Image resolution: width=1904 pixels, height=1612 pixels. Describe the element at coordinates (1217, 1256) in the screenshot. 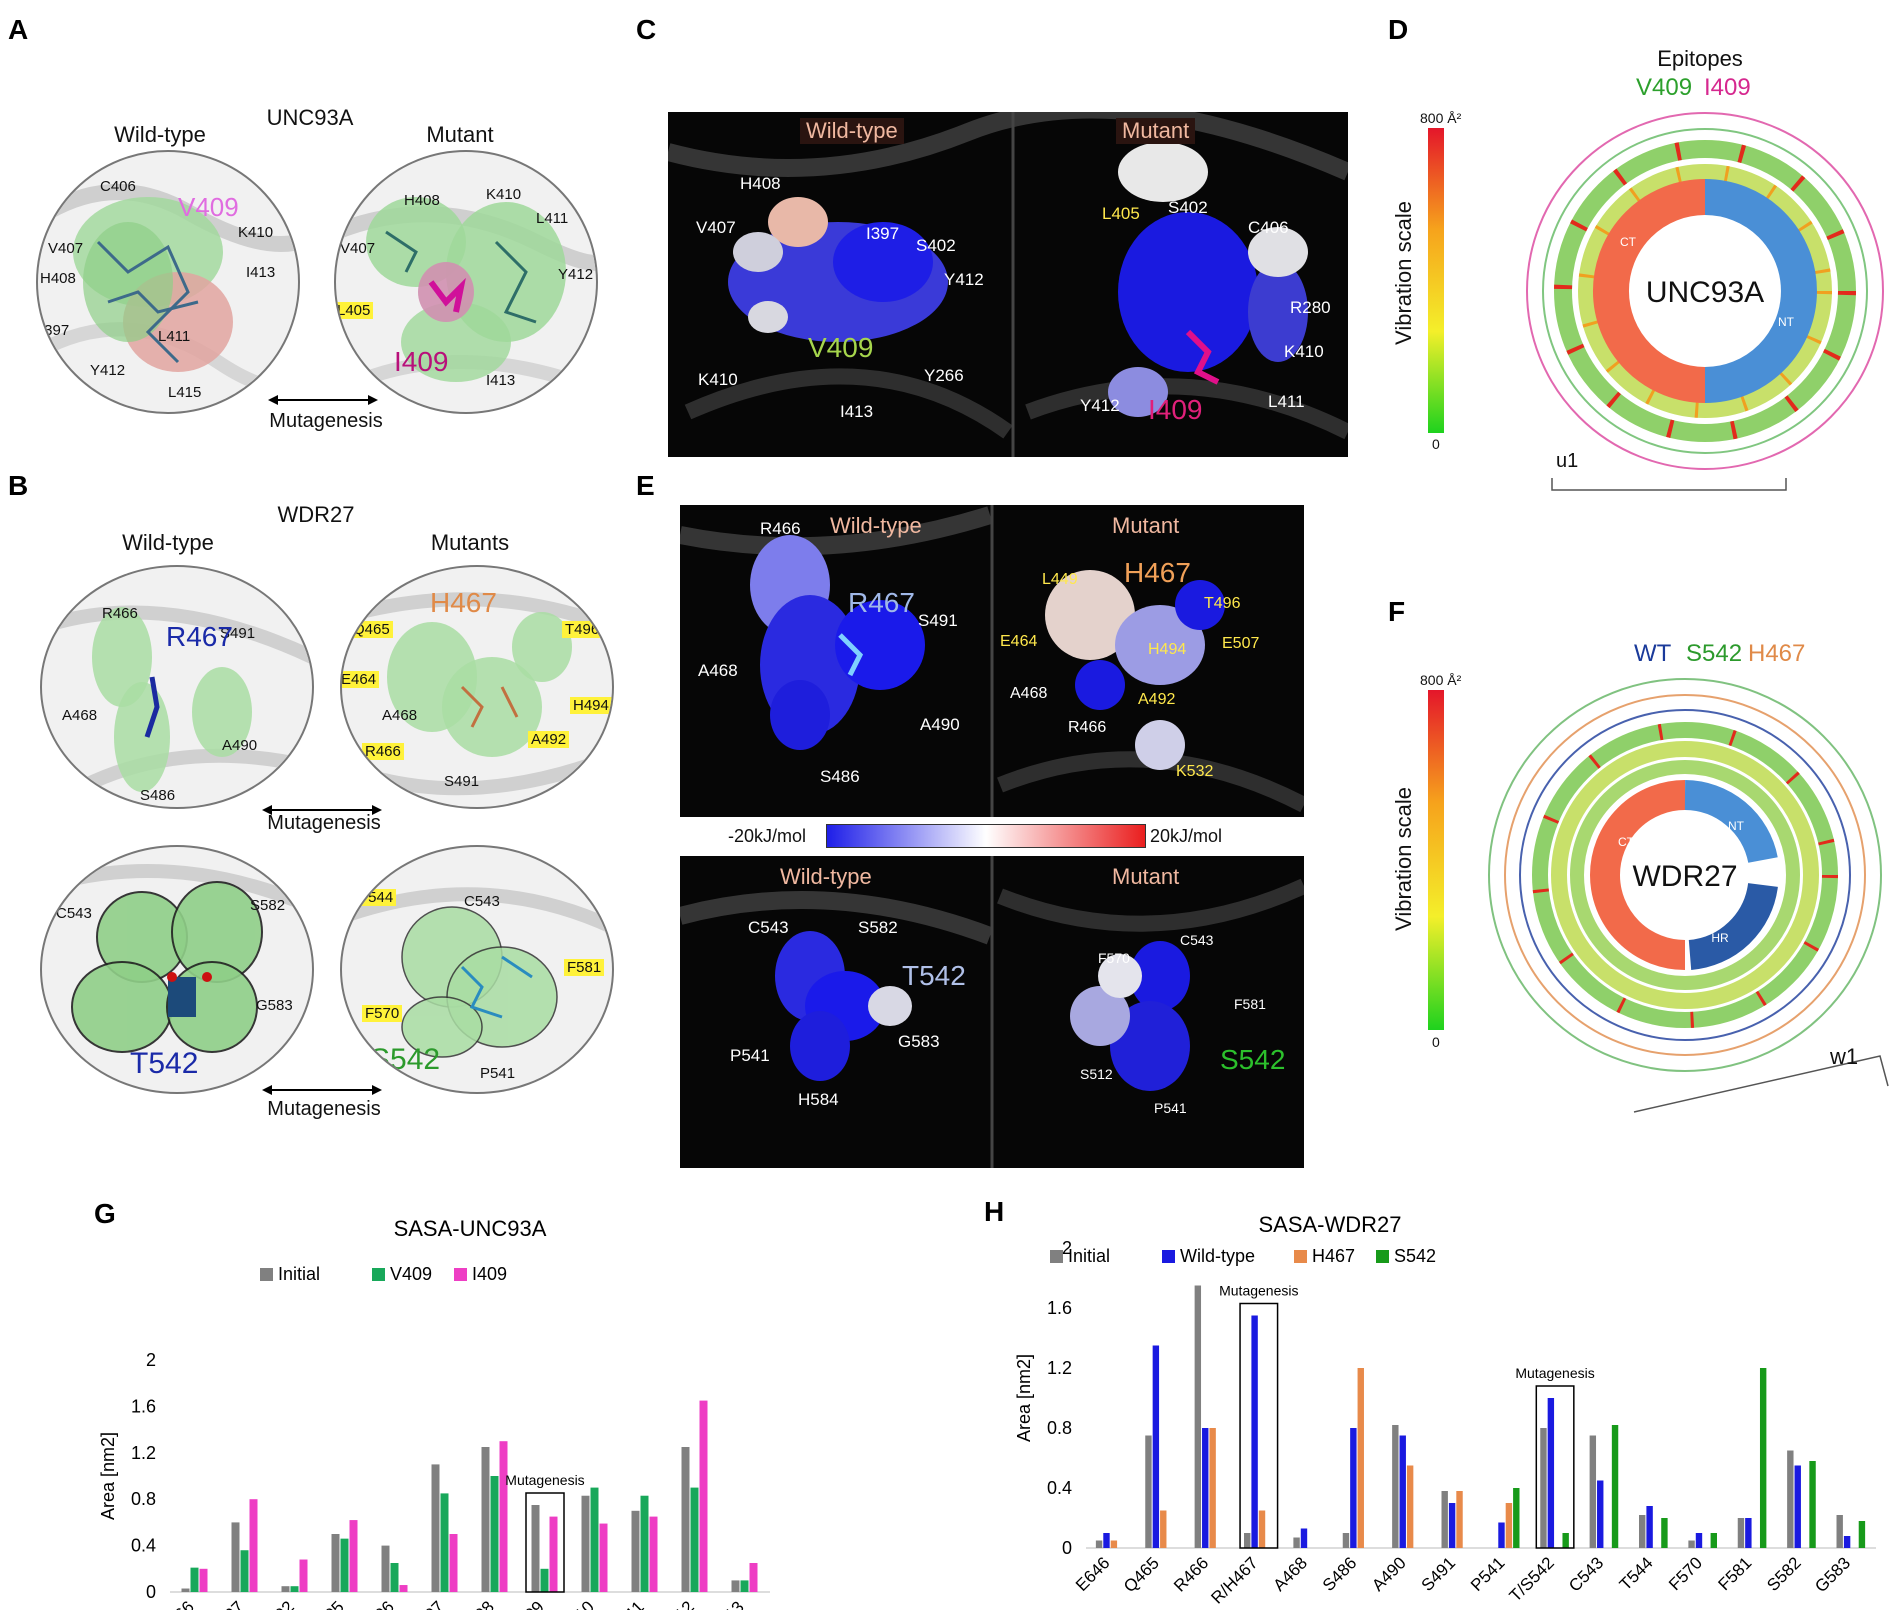

I see `legend-label: Wild-type` at that location.